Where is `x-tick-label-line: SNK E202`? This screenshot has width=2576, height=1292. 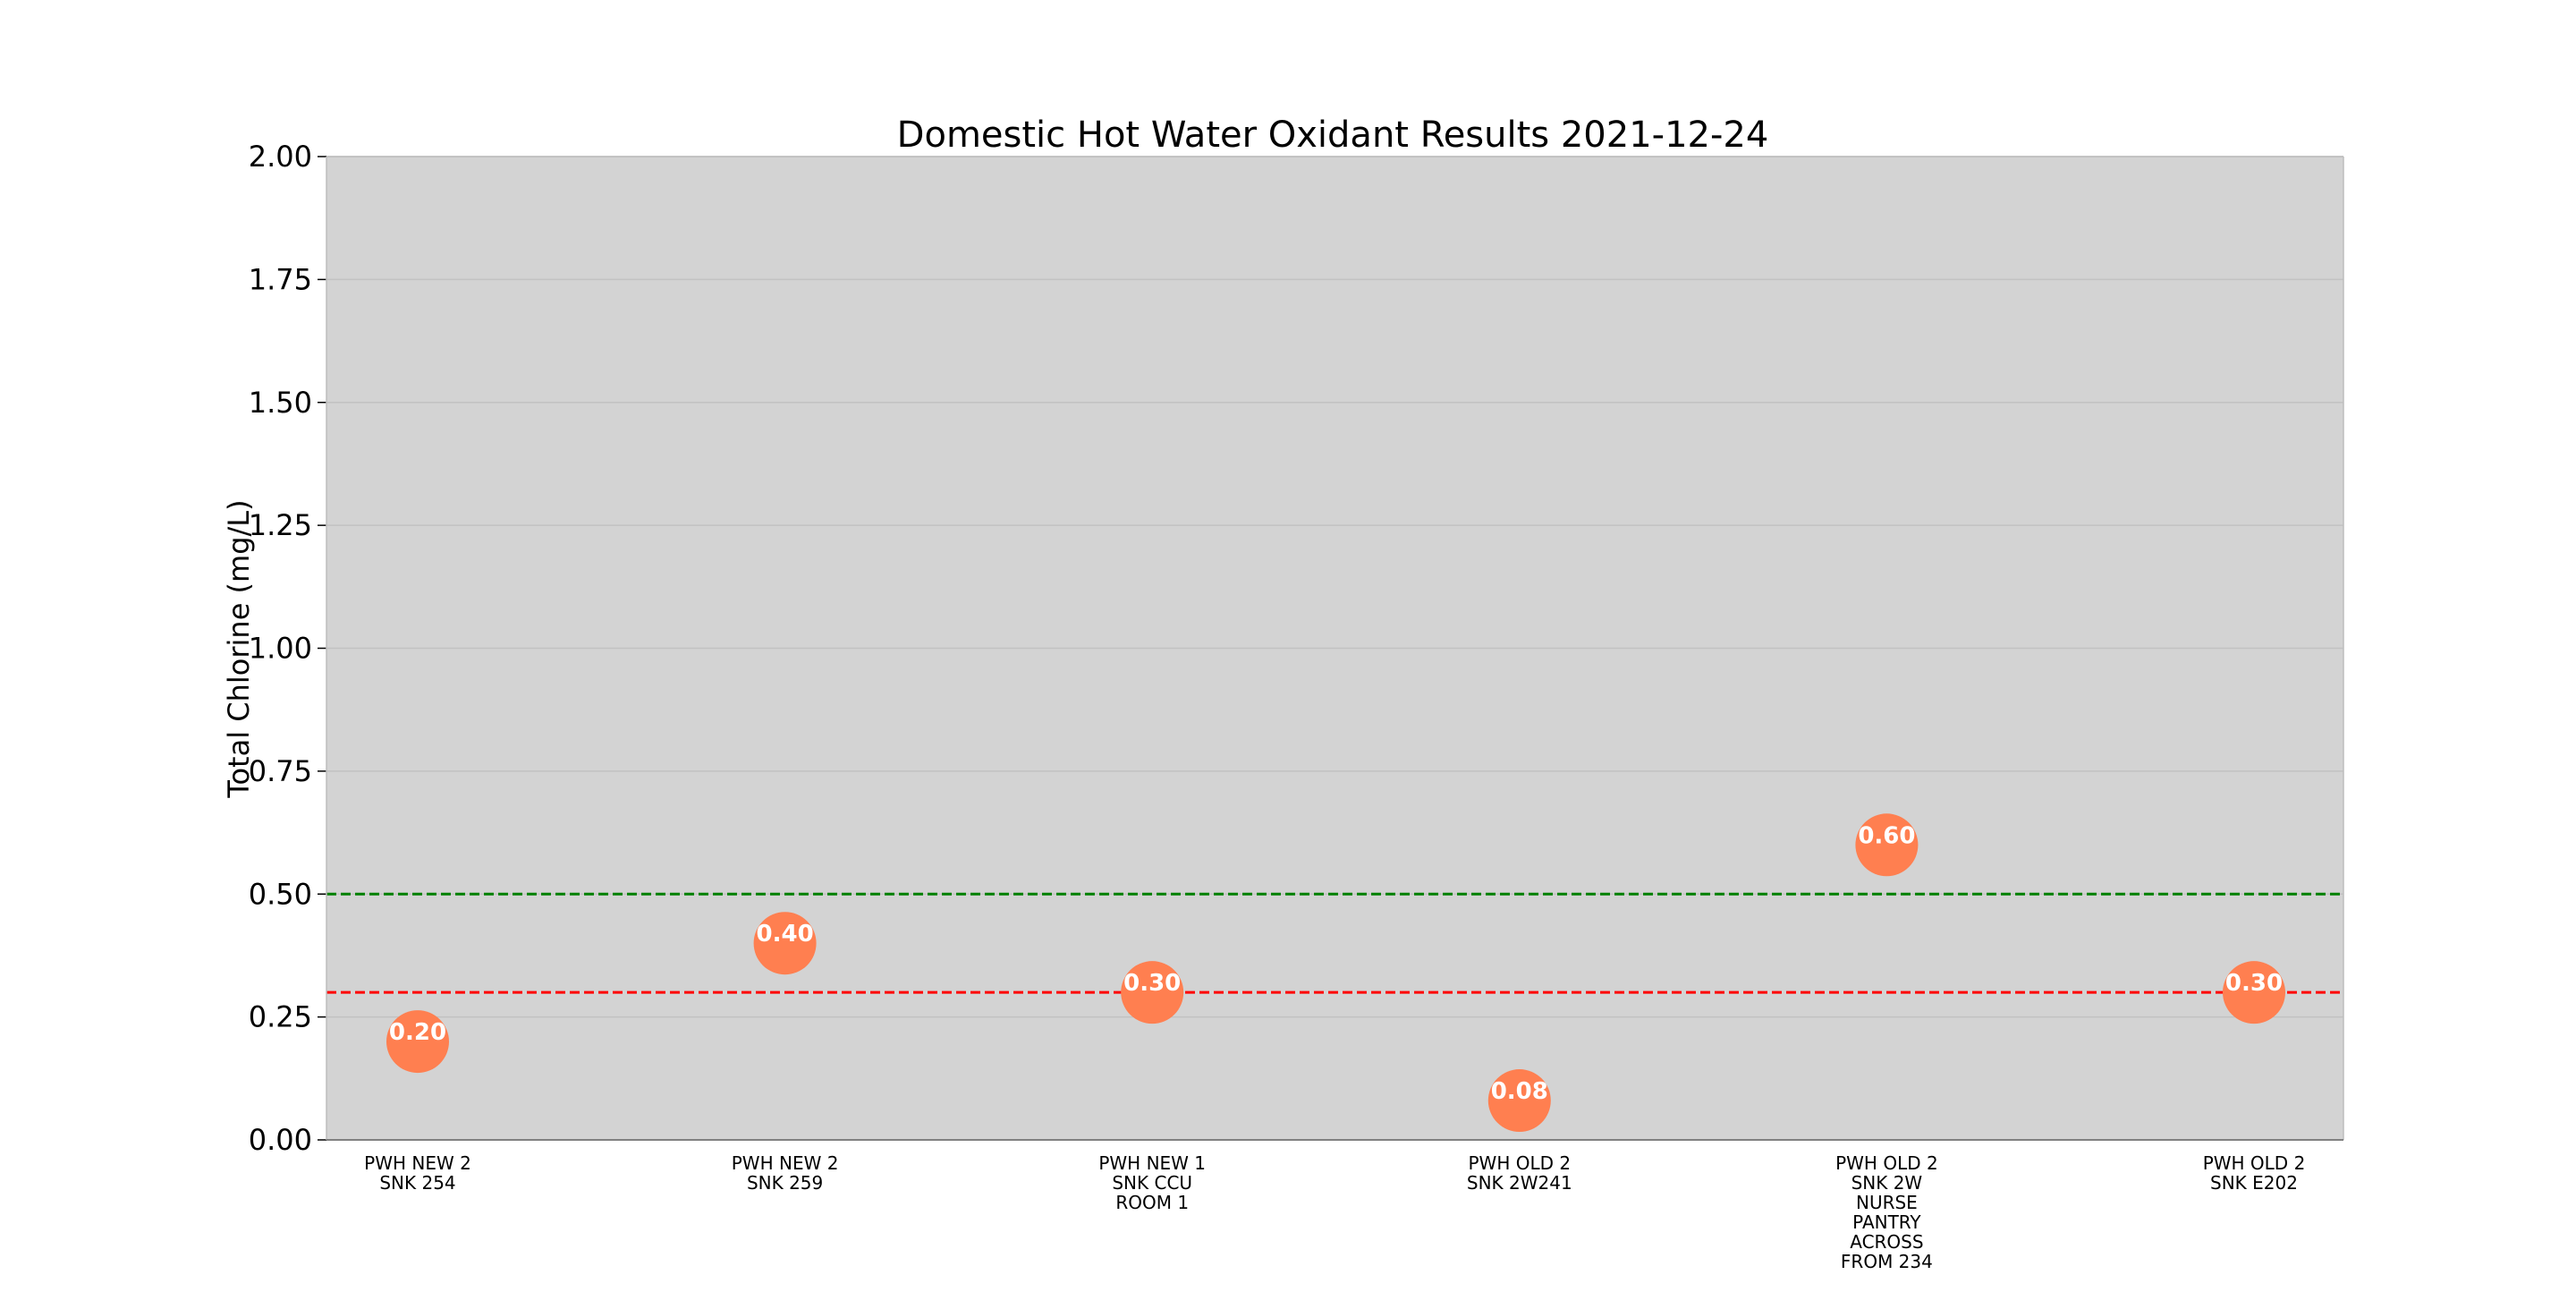 x-tick-label-line: SNK E202 is located at coordinates (2254, 1183).